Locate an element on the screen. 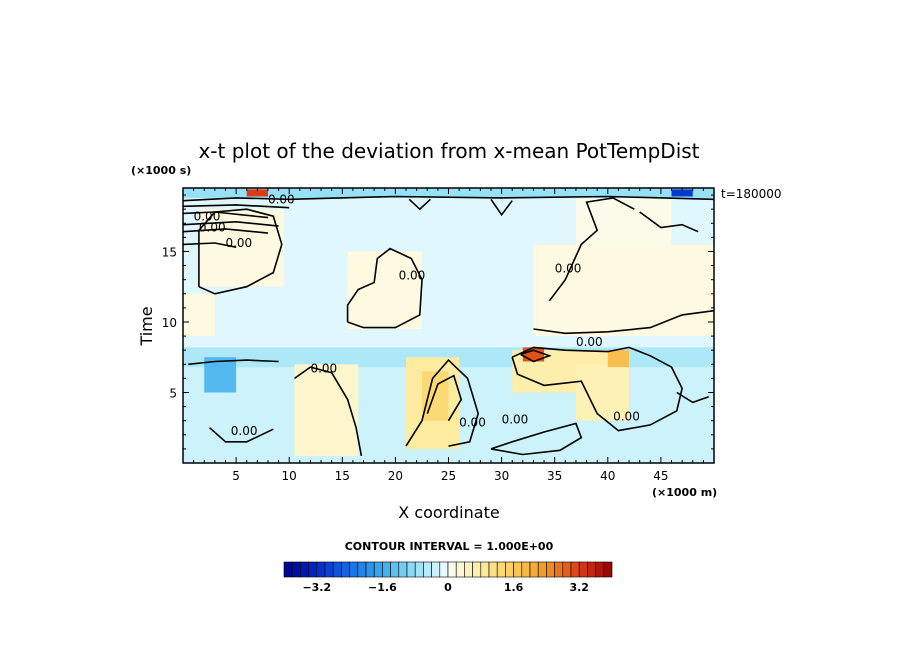 The width and height of the screenshot is (904, 654). x-tick-label: 20 is located at coordinates (395, 476).